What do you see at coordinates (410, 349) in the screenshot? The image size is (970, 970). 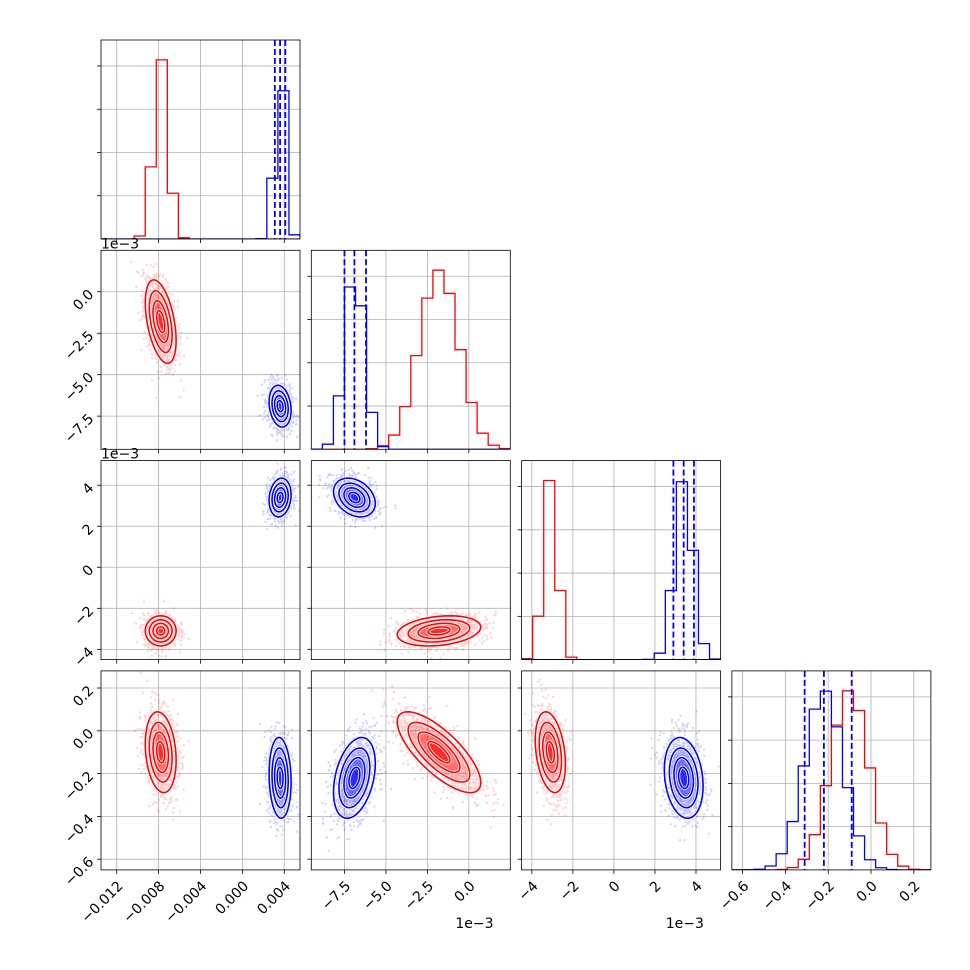 I see `panel-frame` at bounding box center [410, 349].